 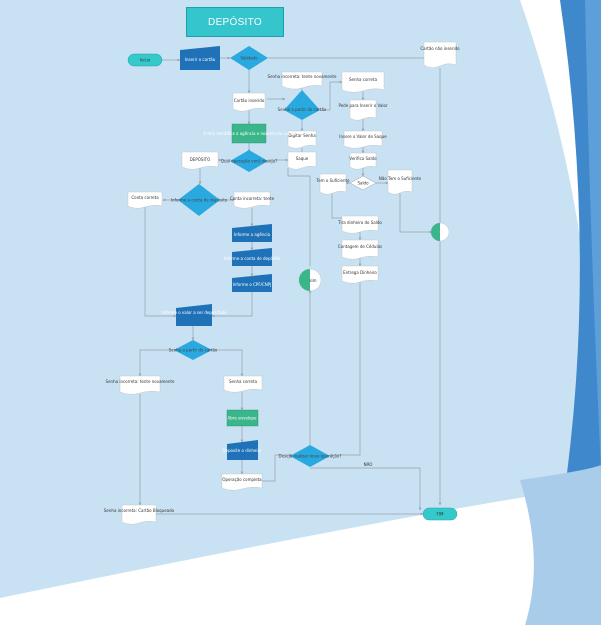 What do you see at coordinates (440, 54) in the screenshot?
I see `node-cartao-nao-inserido: Cartão não inserido` at bounding box center [440, 54].